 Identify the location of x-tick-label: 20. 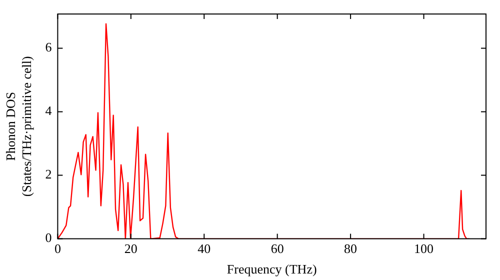
(131, 248).